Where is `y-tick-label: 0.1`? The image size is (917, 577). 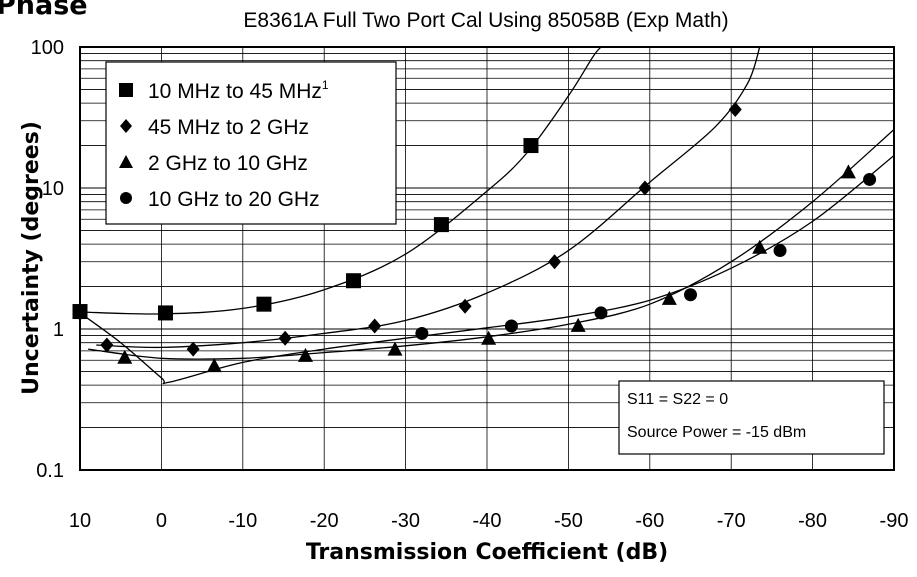
y-tick-label: 0.1 is located at coordinates (50, 471).